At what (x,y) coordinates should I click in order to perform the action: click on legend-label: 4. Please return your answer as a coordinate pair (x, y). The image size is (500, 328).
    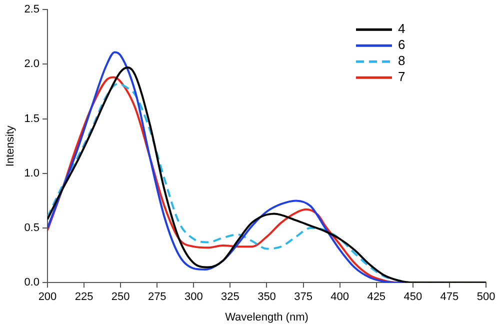
    Looking at the image, I should click on (402, 28).